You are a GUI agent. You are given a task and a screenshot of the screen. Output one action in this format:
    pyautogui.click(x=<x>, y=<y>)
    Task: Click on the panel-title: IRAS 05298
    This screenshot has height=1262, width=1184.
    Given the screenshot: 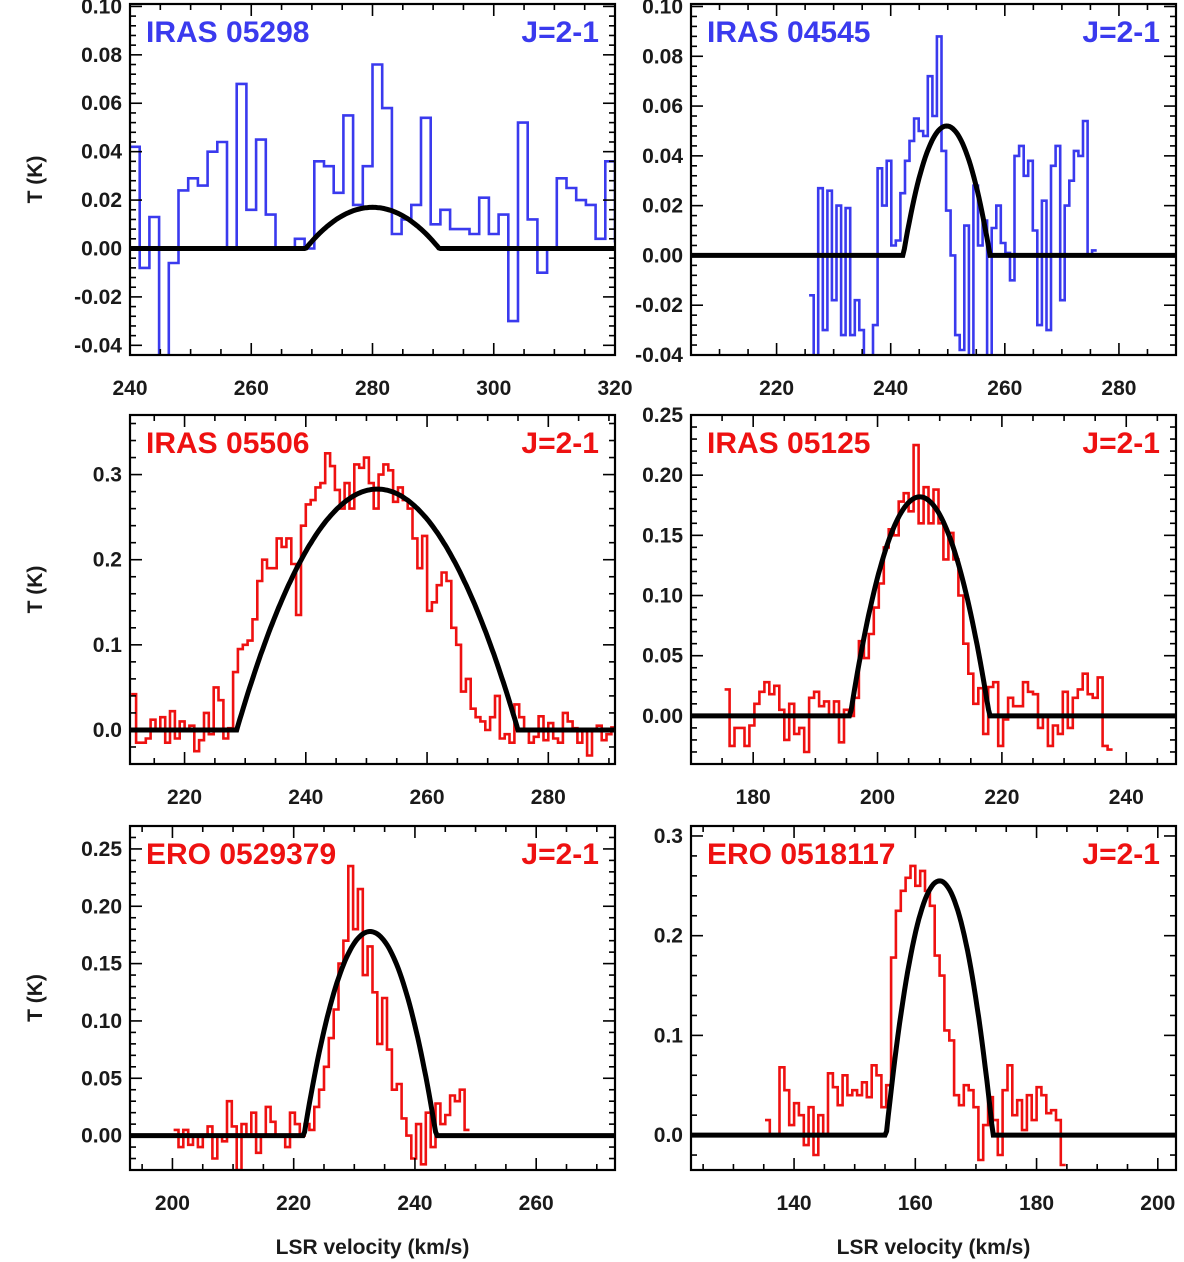 What is the action you would take?
    pyautogui.click(x=227, y=32)
    